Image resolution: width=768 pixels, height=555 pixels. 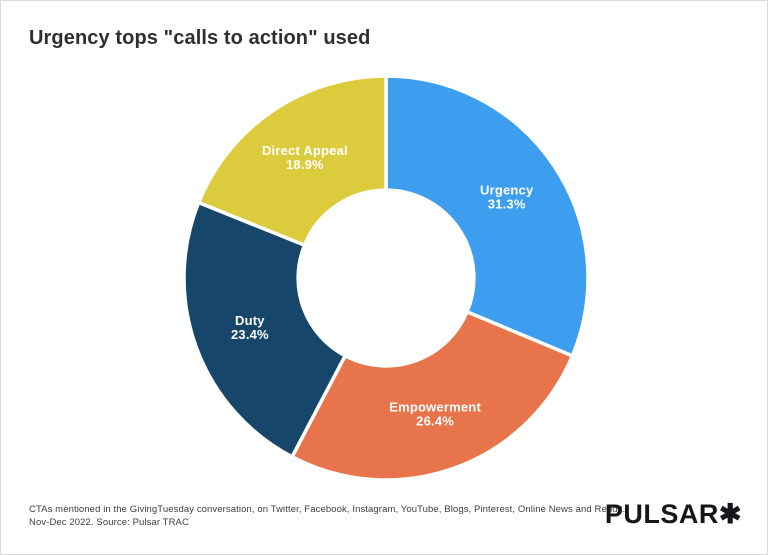 I want to click on donut-segment-empowerment, so click(x=432, y=396).